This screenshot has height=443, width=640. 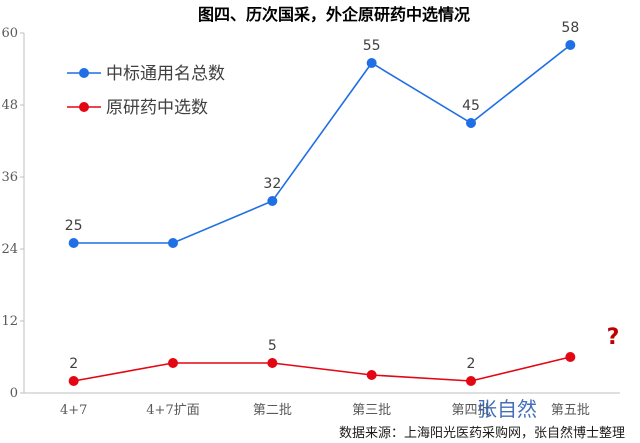 I want to click on data-label: 45, so click(x=471, y=106).